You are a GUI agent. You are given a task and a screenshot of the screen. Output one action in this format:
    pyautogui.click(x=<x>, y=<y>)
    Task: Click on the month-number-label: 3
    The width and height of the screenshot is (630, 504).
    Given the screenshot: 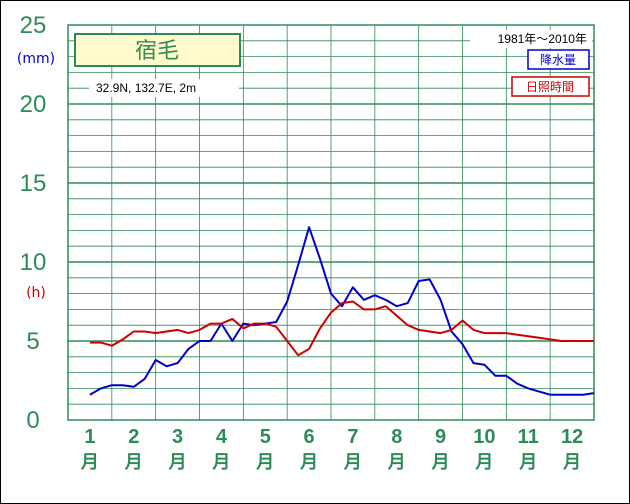 What is the action you would take?
    pyautogui.click(x=177, y=437)
    